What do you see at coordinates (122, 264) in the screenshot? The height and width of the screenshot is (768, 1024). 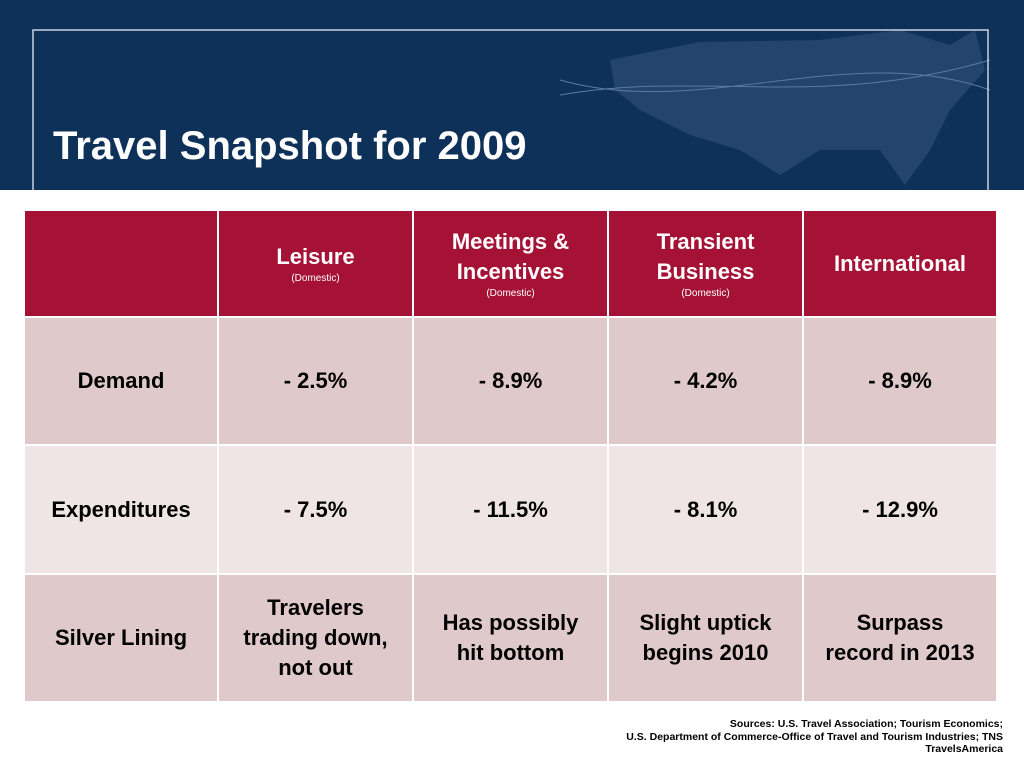 I see `header-cell` at bounding box center [122, 264].